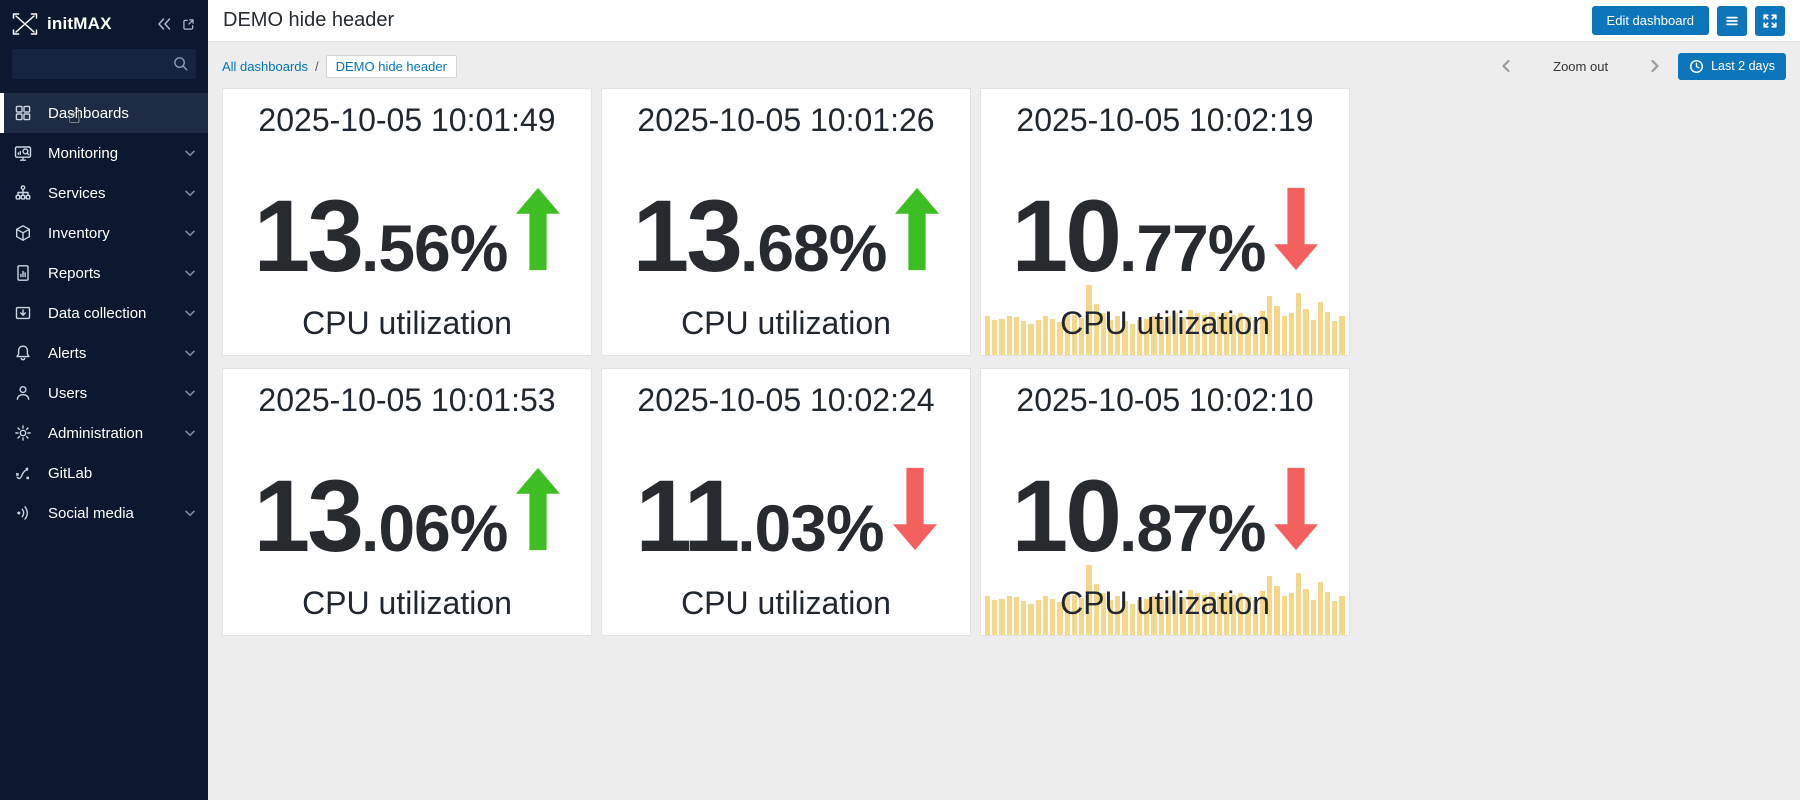  What do you see at coordinates (309, 20) in the screenshot?
I see `page-title: DEMO hide header` at bounding box center [309, 20].